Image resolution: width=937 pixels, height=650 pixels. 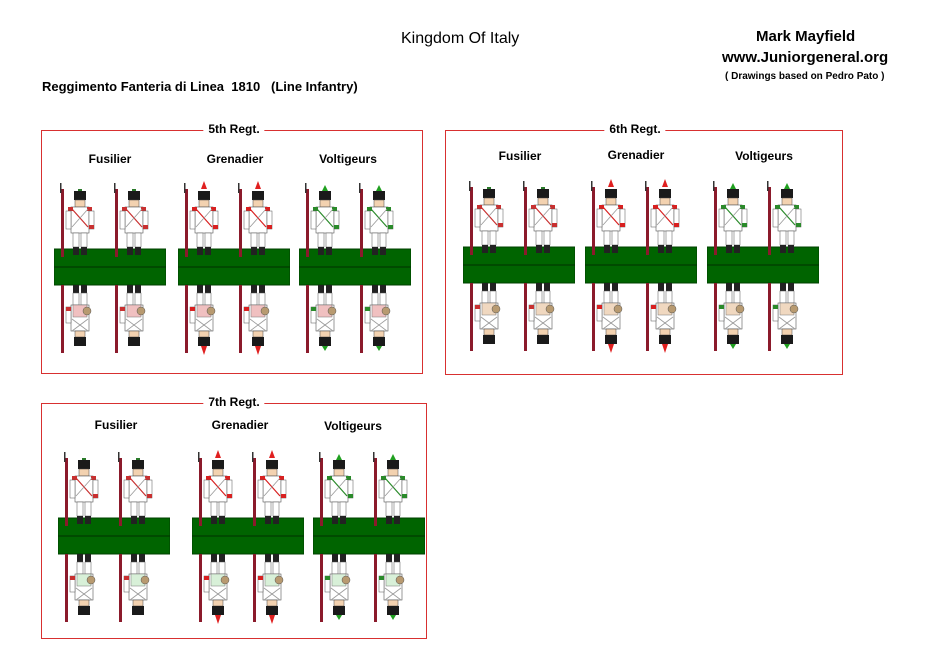 What do you see at coordinates (806, 36) in the screenshot?
I see `author-name: Mark Mayfield` at bounding box center [806, 36].